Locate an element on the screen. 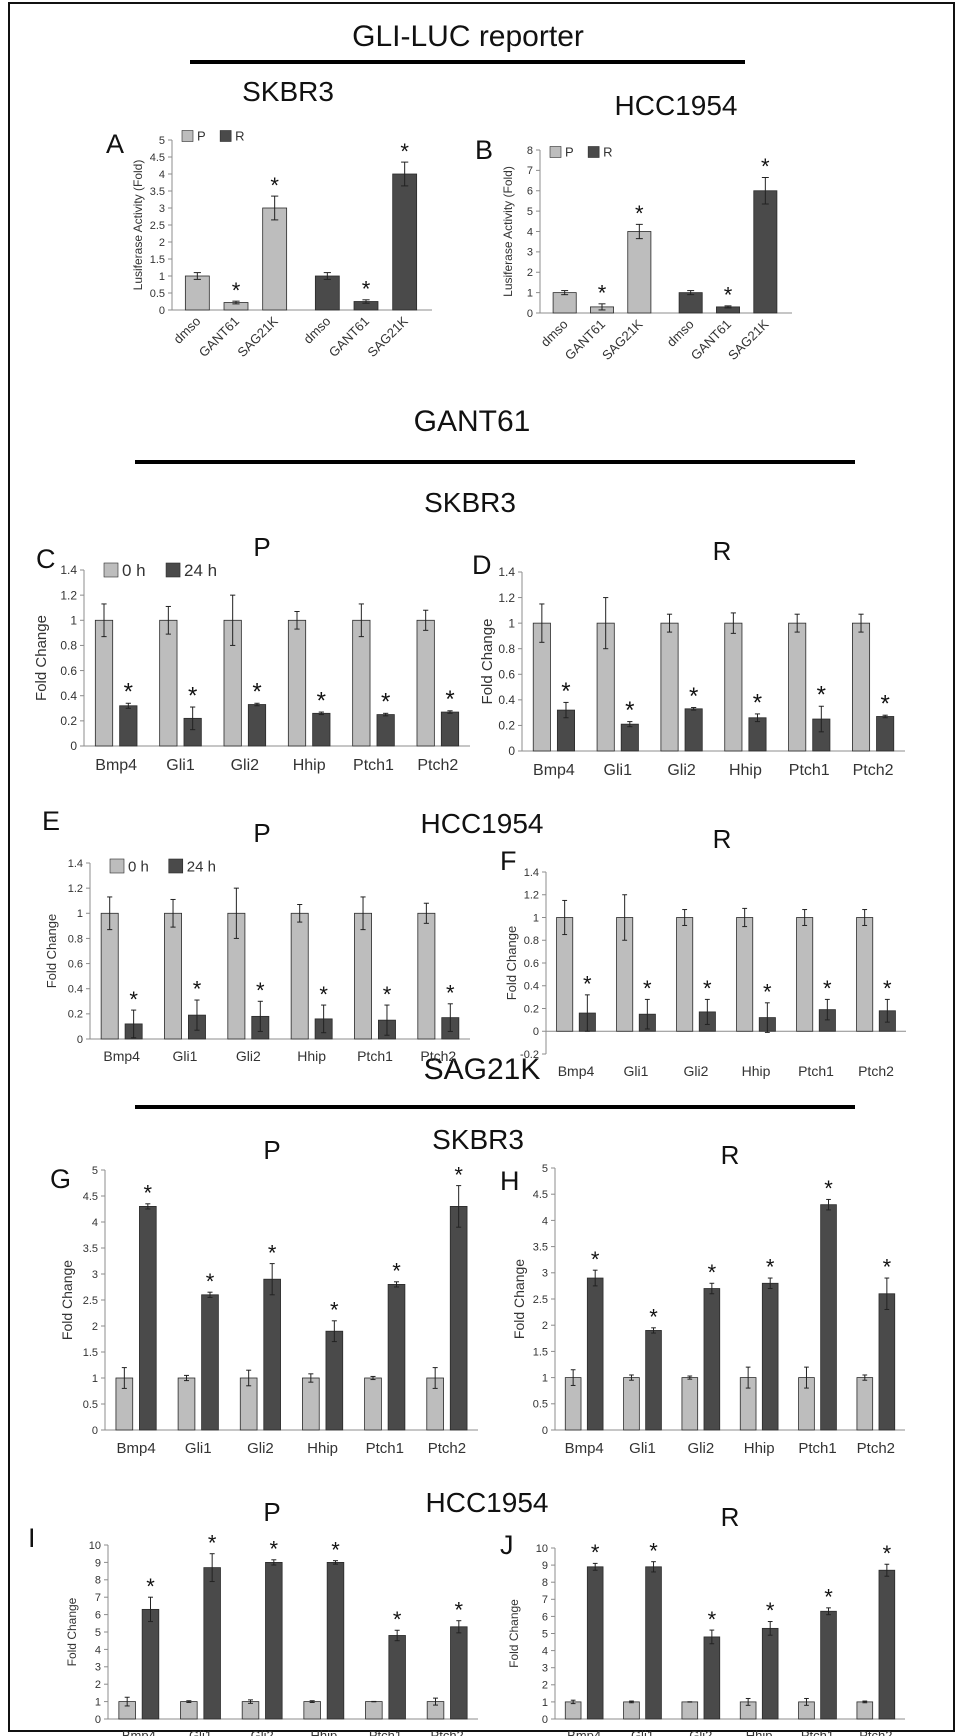  significance-marker-j-Gli1-1: * is located at coordinates (653, 1550).